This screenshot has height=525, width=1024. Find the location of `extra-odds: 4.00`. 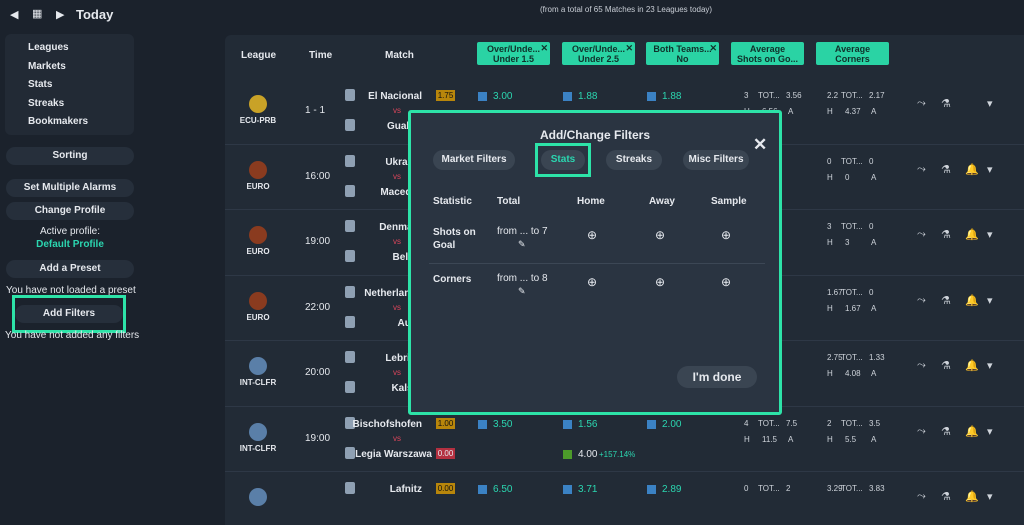

extra-odds: 4.00 is located at coordinates (588, 454).